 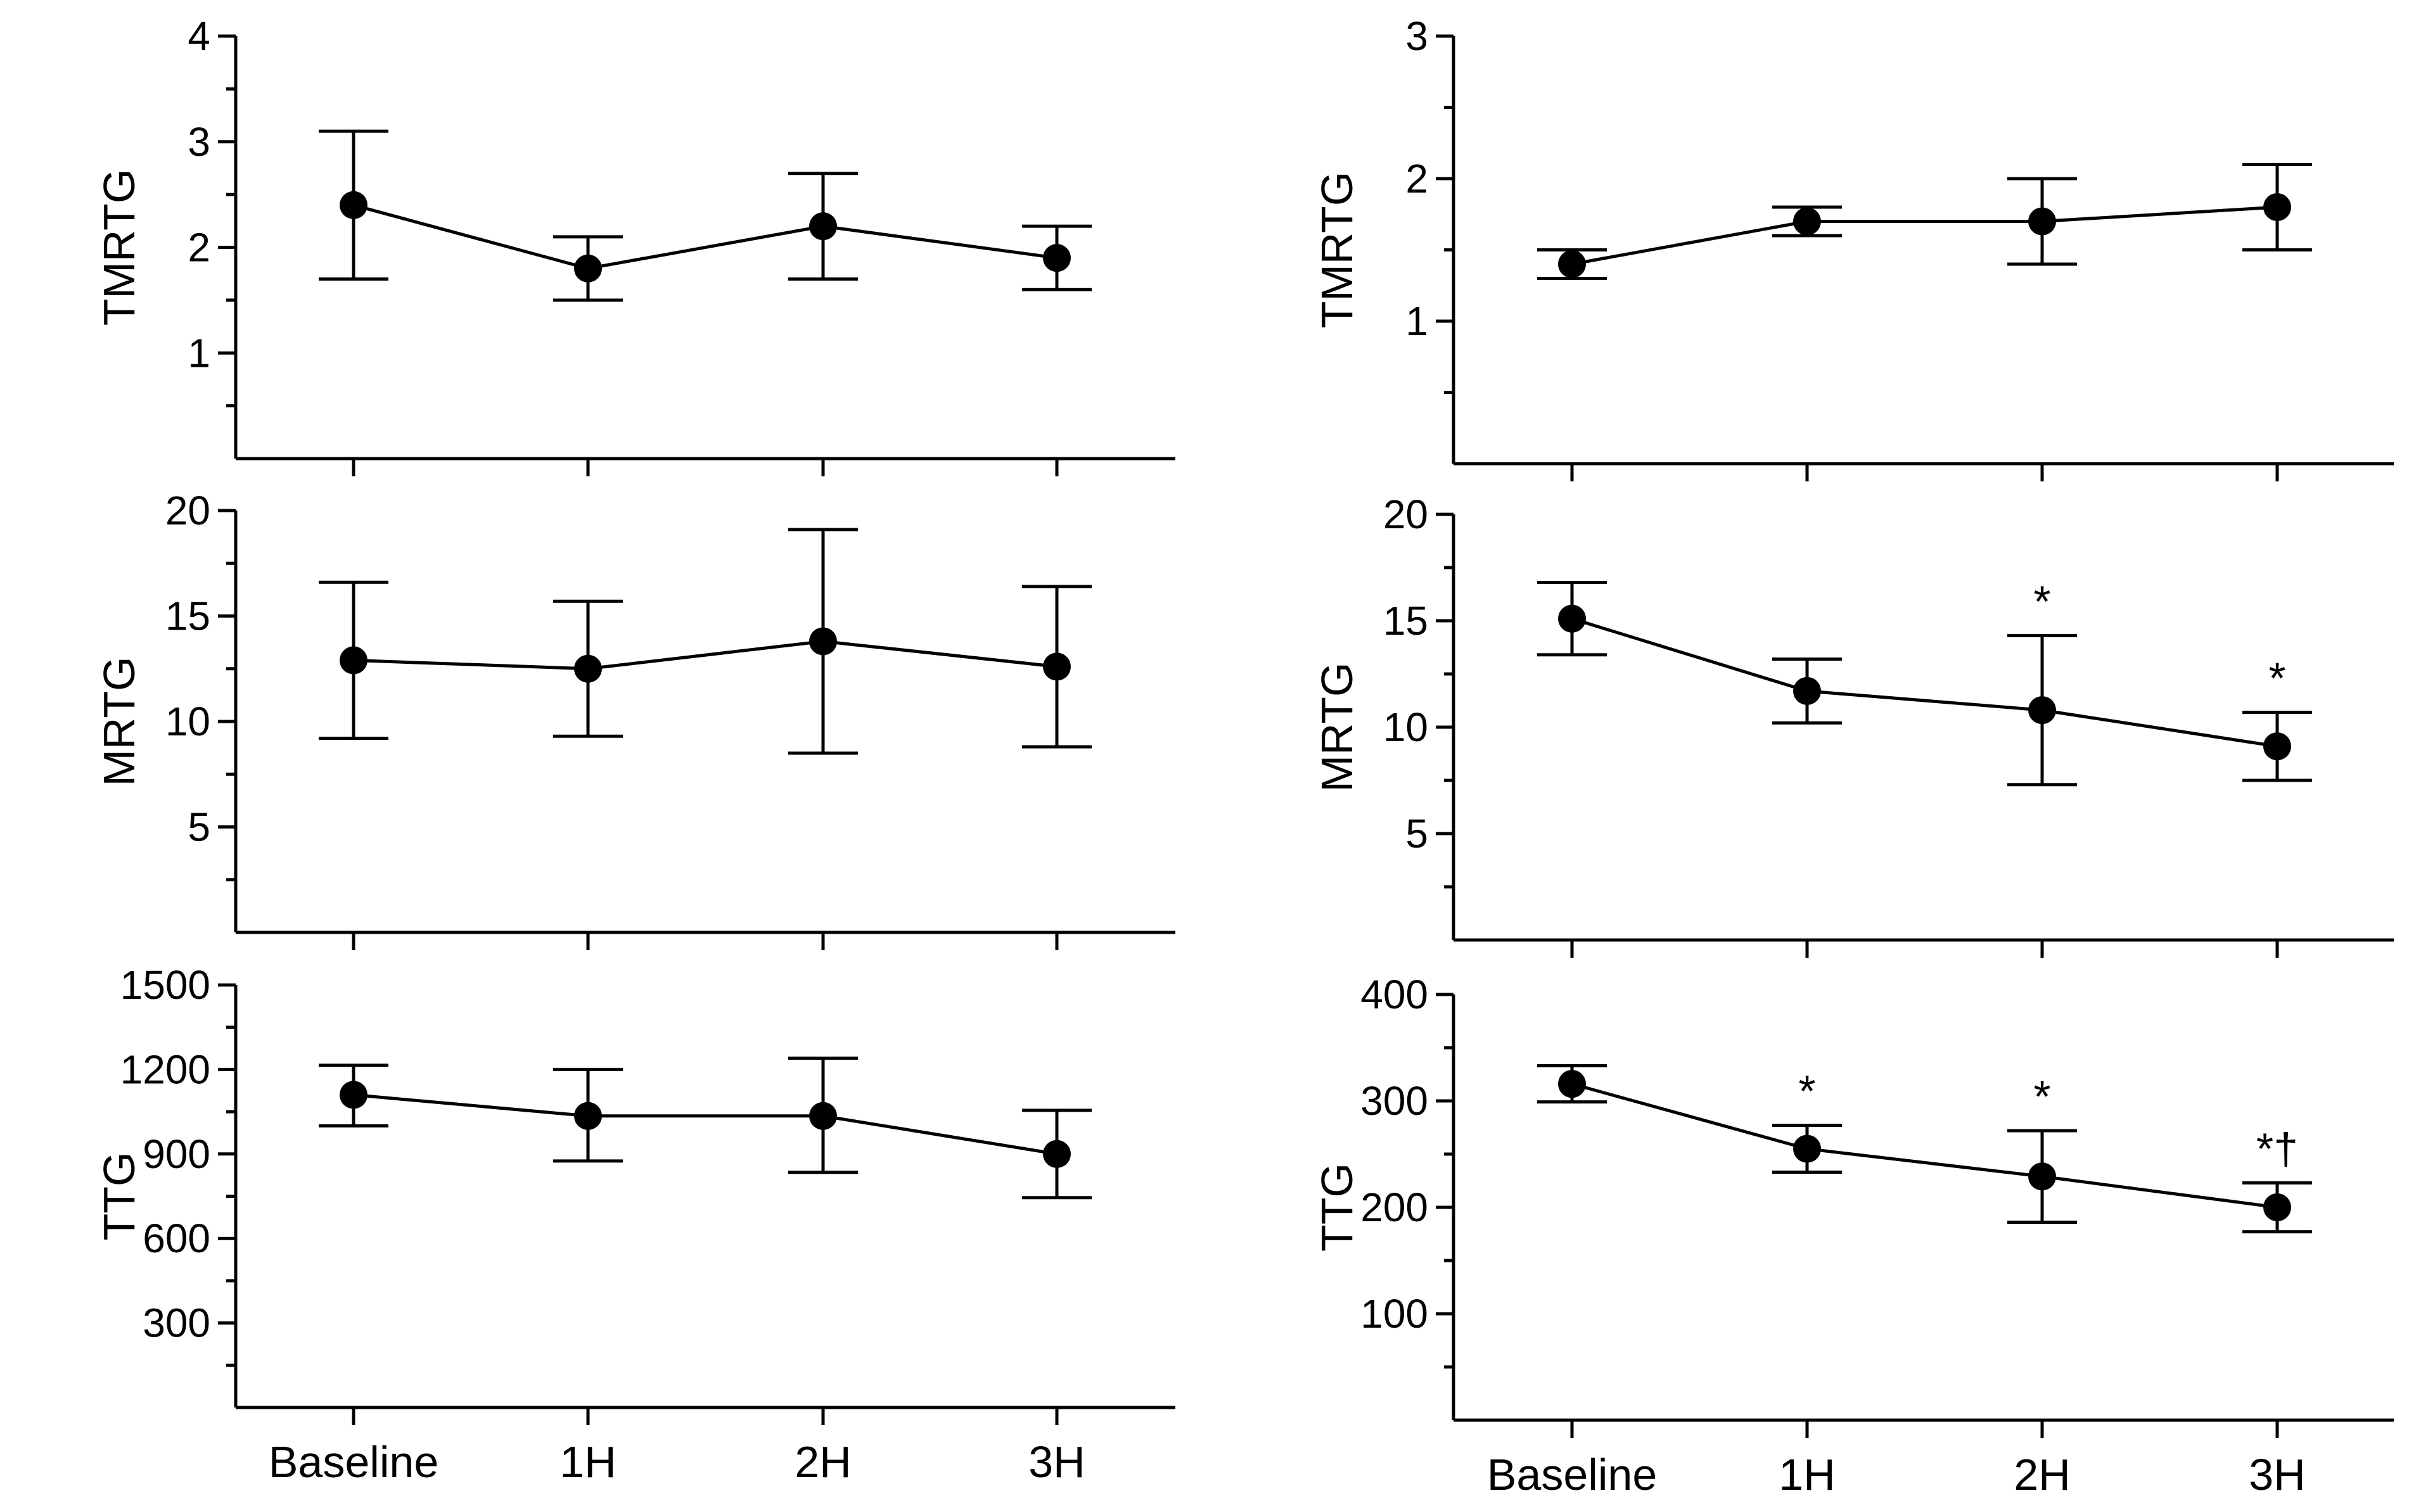 I want to click on y-tick-label: 1200, so click(x=165, y=1069).